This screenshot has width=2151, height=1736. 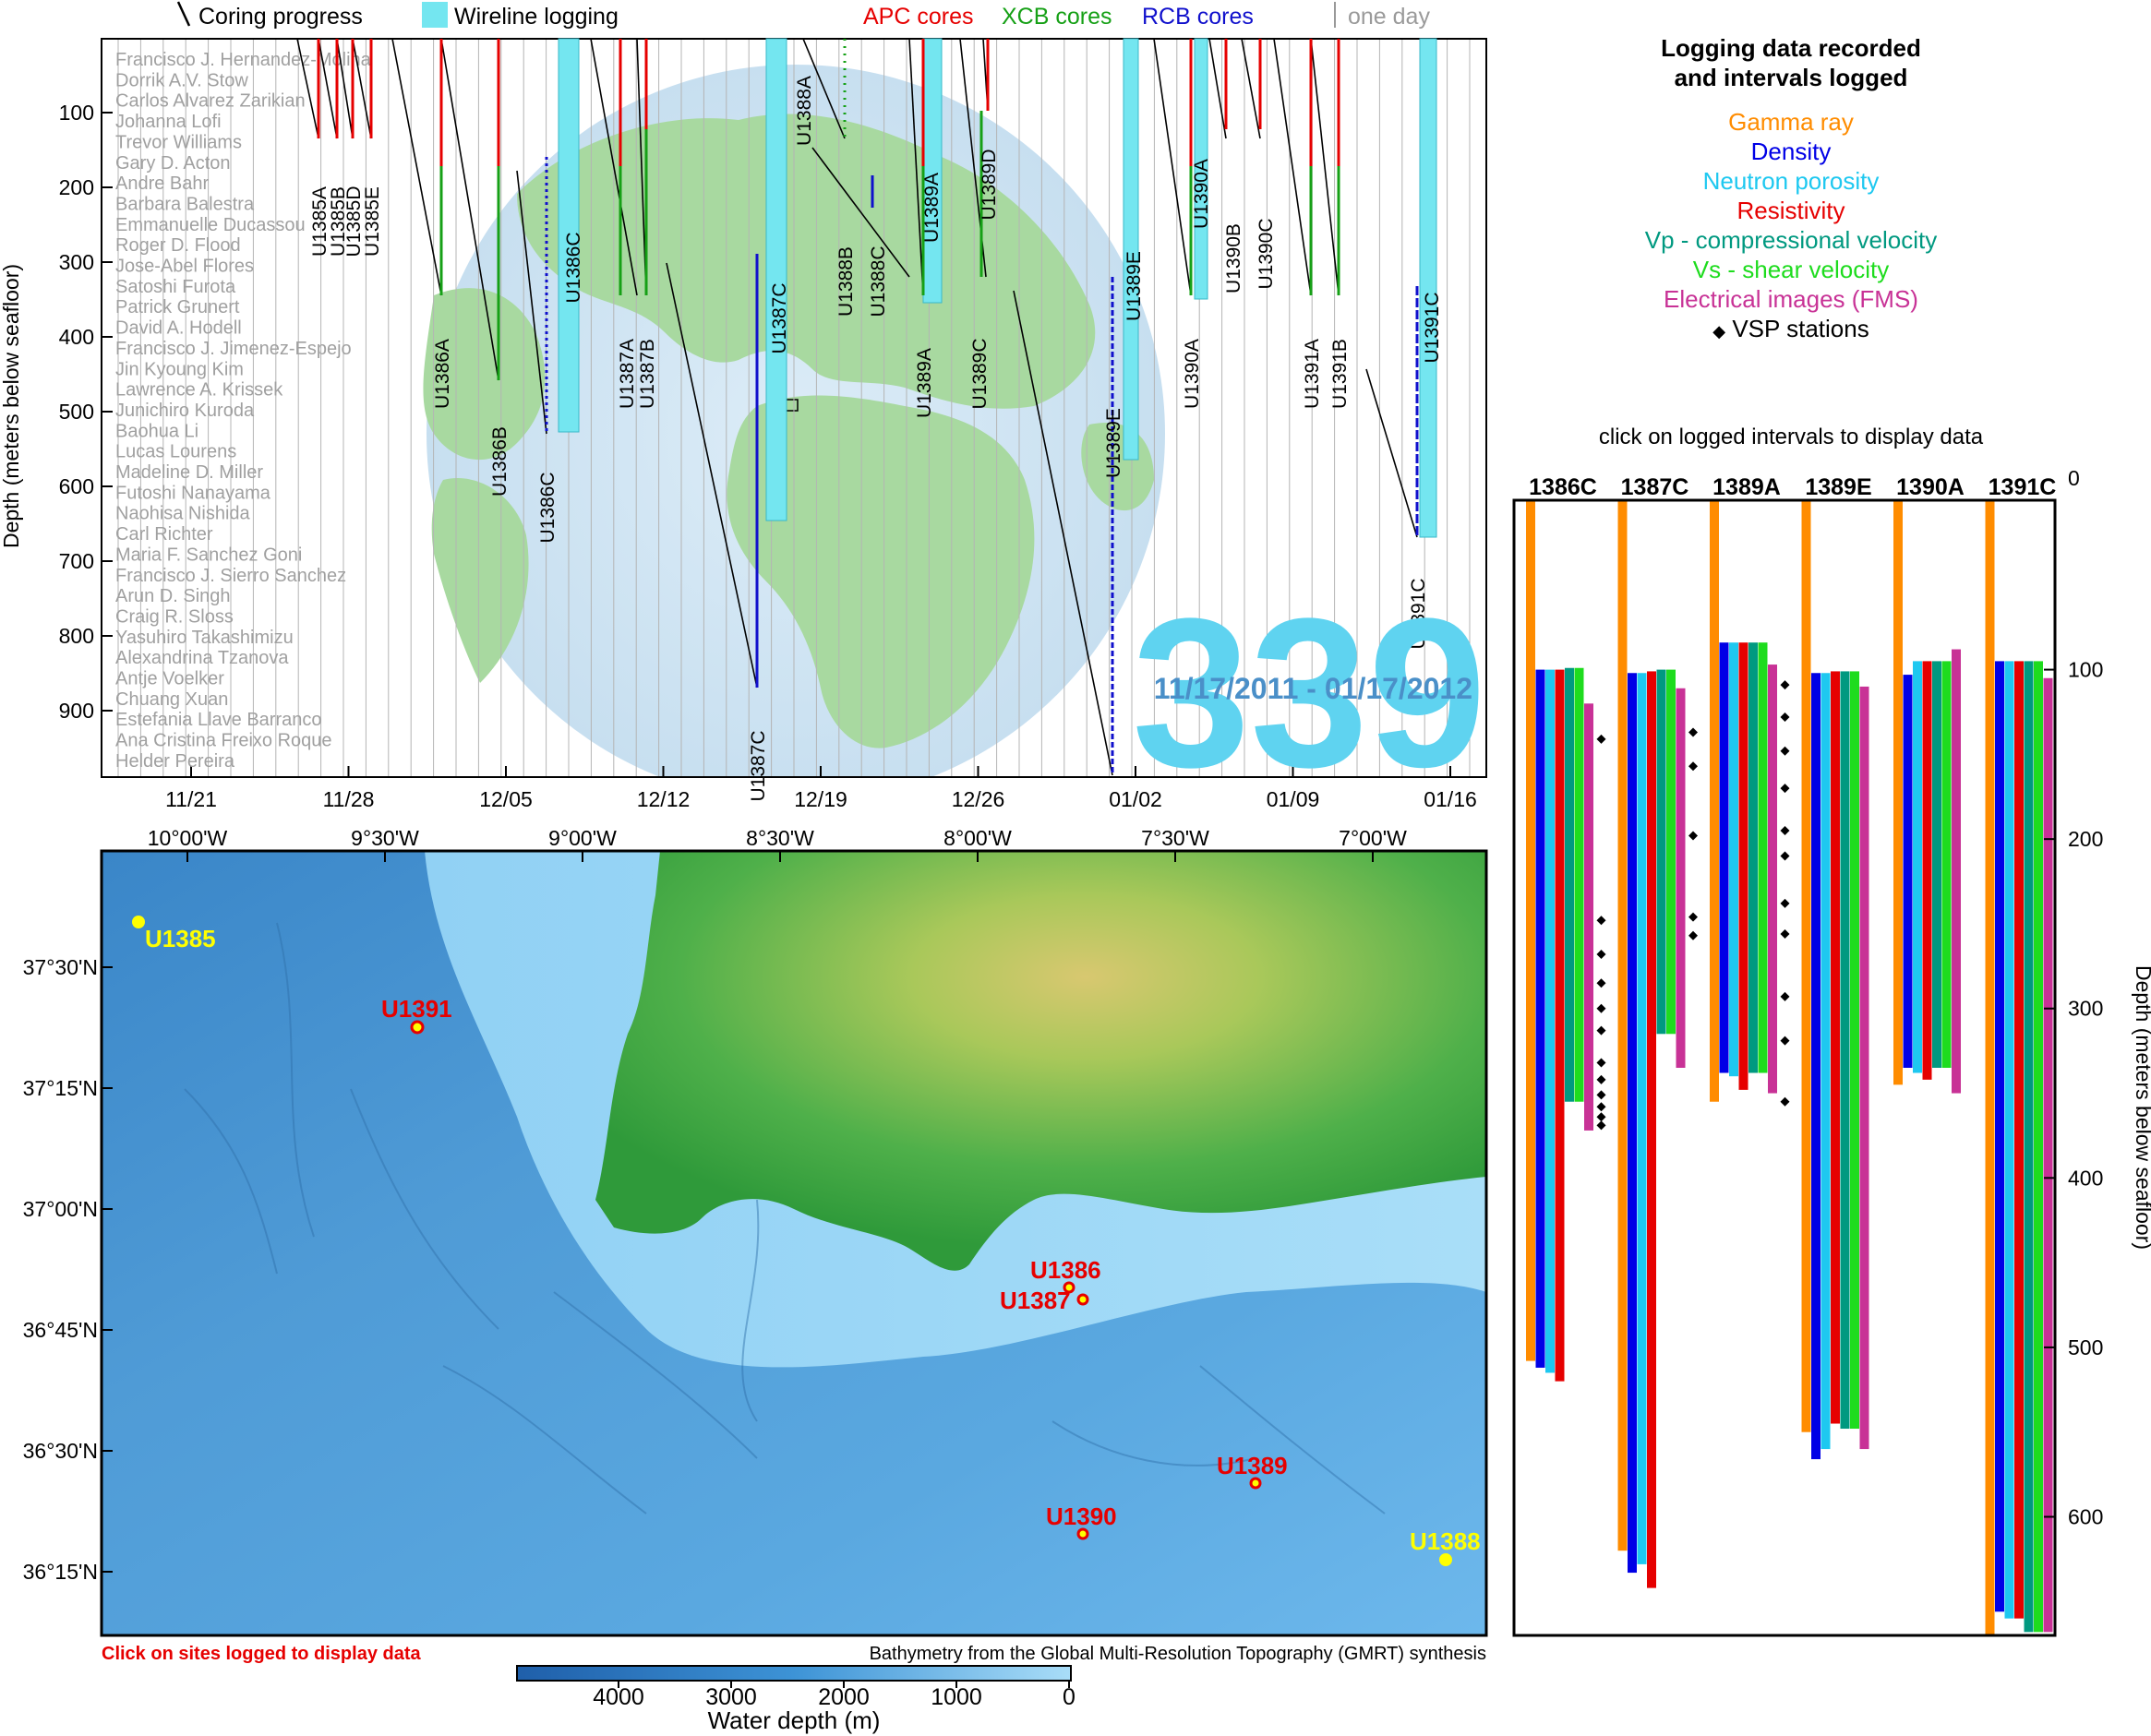 What do you see at coordinates (1806, 966) in the screenshot?
I see `logged-interval-1389e-gamma-ray` at bounding box center [1806, 966].